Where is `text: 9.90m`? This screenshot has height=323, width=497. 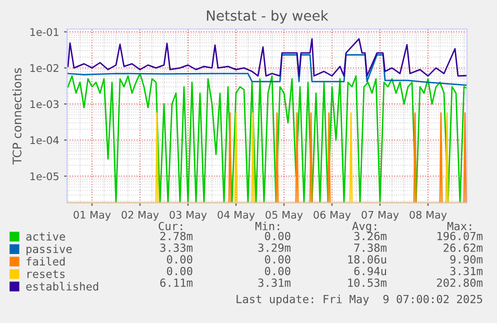
text: 9.90m is located at coordinates (466, 259).